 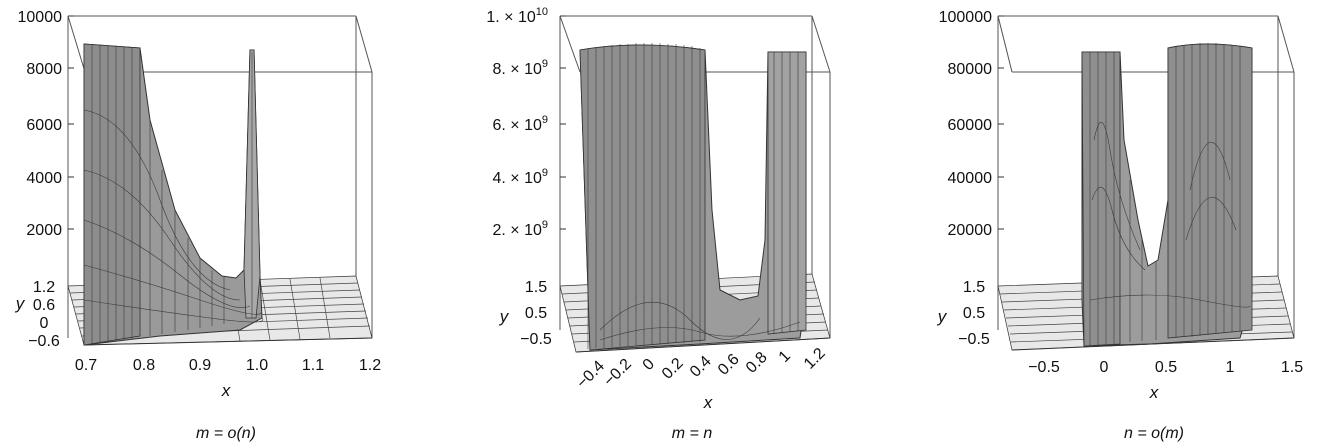 What do you see at coordinates (970, 178) in the screenshot?
I see `z-tick-label: 40000` at bounding box center [970, 178].